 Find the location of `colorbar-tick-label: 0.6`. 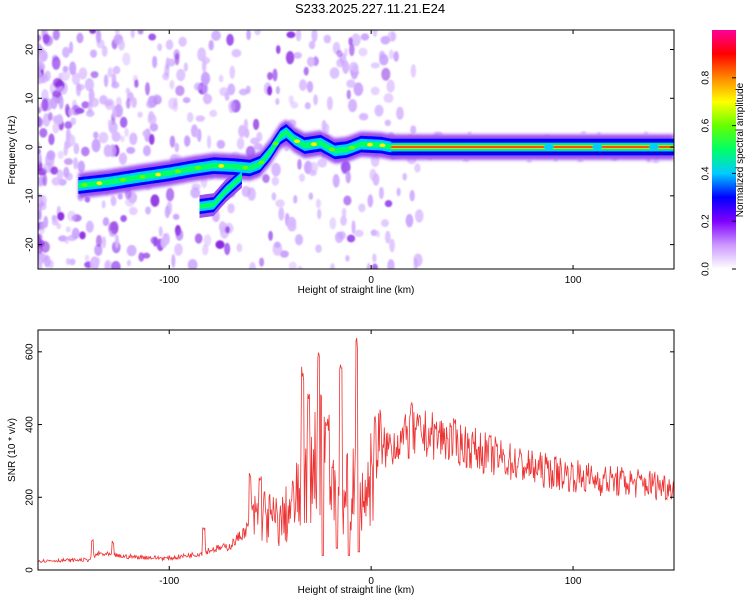

colorbar-tick-label: 0.6 is located at coordinates (706, 125).